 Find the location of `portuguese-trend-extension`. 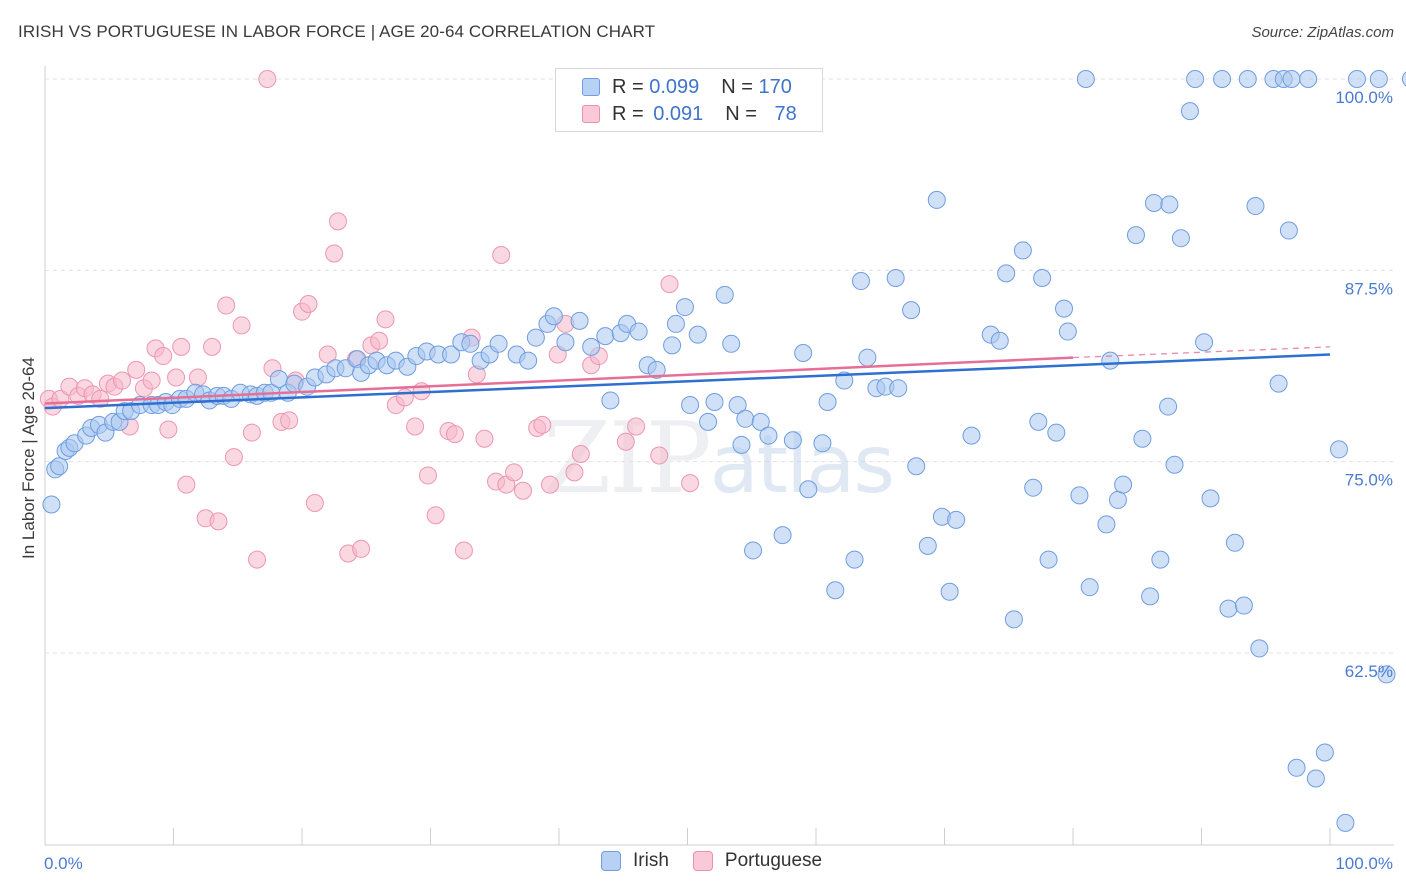

portuguese-trend-extension is located at coordinates (1201, 352).